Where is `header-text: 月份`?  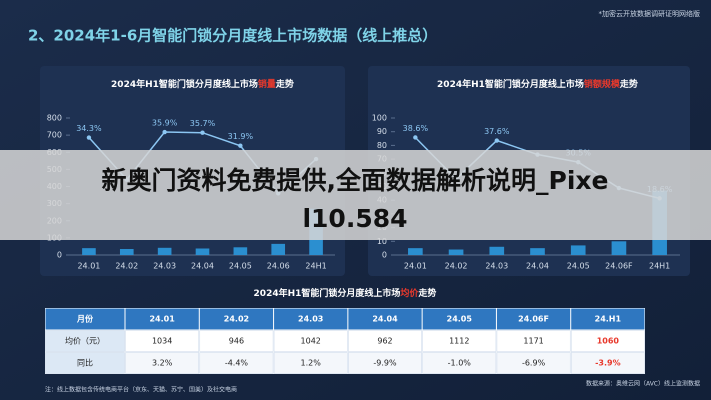
header-text: 月份 is located at coordinates (85, 319).